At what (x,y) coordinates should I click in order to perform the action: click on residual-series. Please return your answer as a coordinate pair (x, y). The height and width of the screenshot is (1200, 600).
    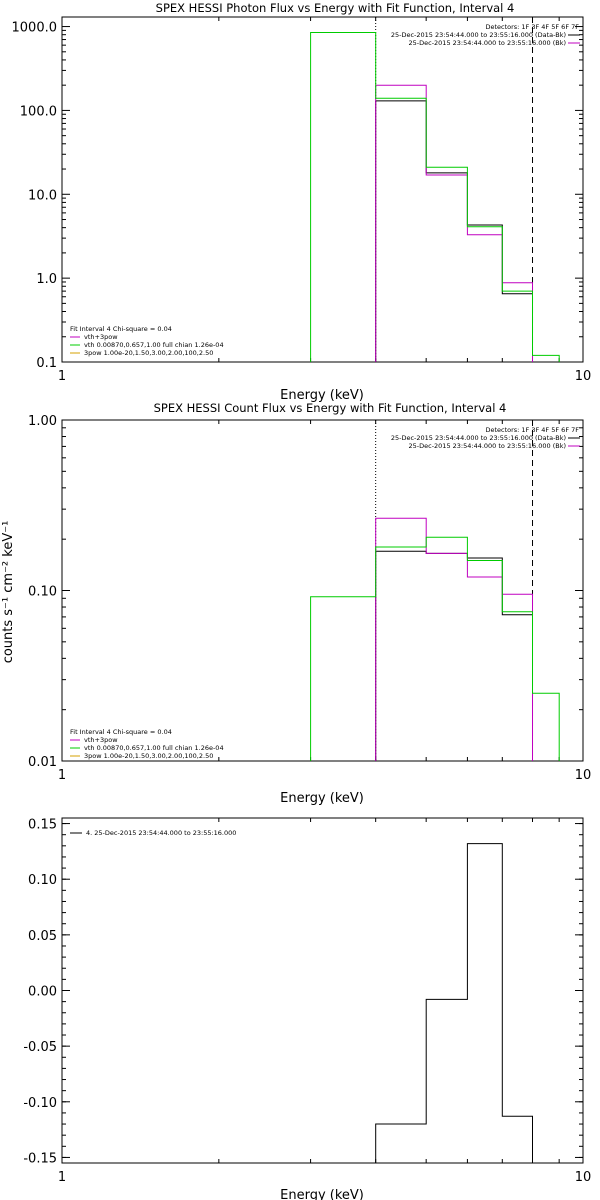
    Looking at the image, I should click on (454, 1003).